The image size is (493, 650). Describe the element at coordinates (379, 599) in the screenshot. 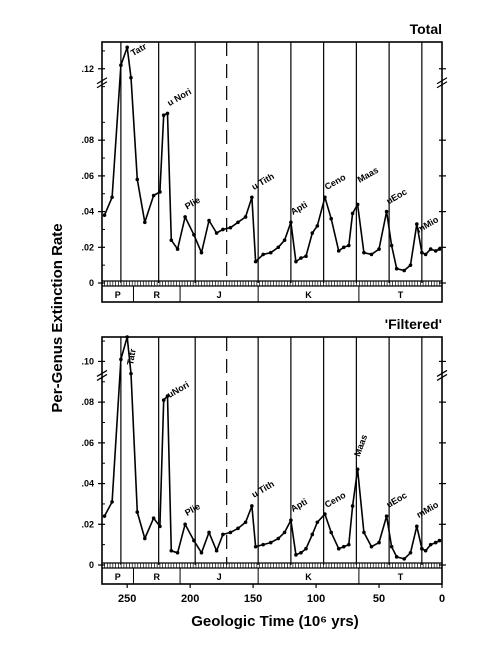

I see `x-tick-label: 50` at that location.